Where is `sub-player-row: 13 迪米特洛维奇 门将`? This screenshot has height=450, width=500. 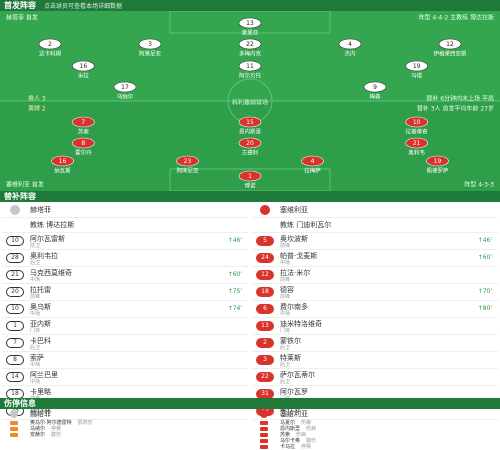 sub-player-row: 13 迪米特洛维奇 门将 is located at coordinates (375, 326).